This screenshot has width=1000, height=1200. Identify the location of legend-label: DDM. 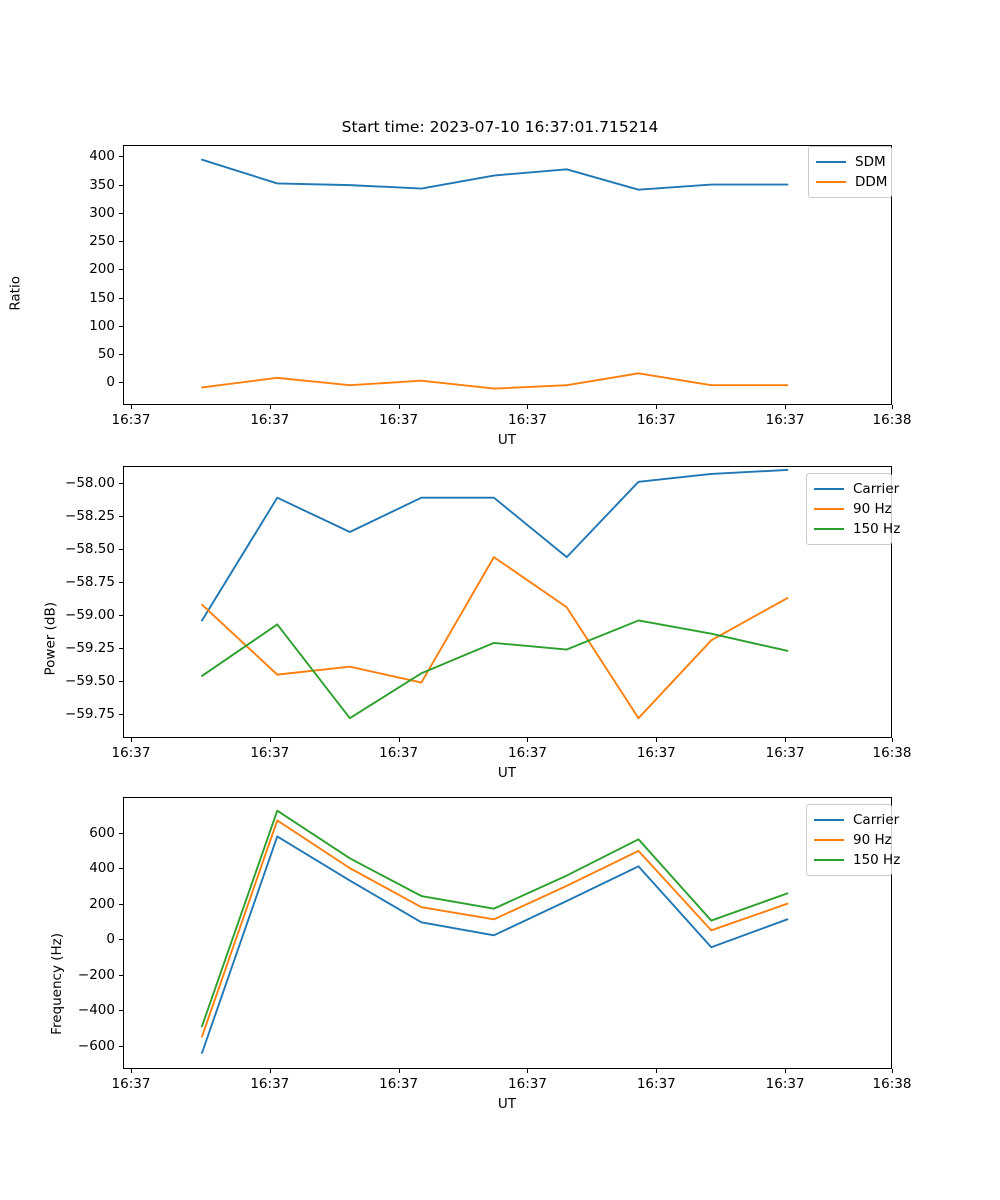
(871, 182).